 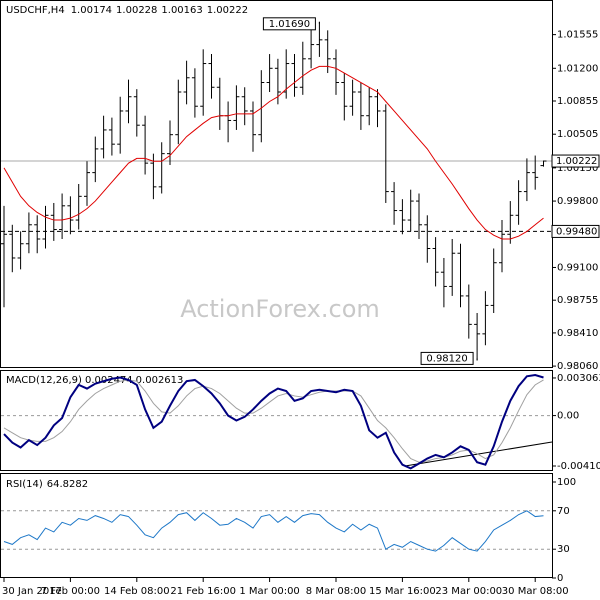 I want to click on price-box, so click(x=575, y=161).